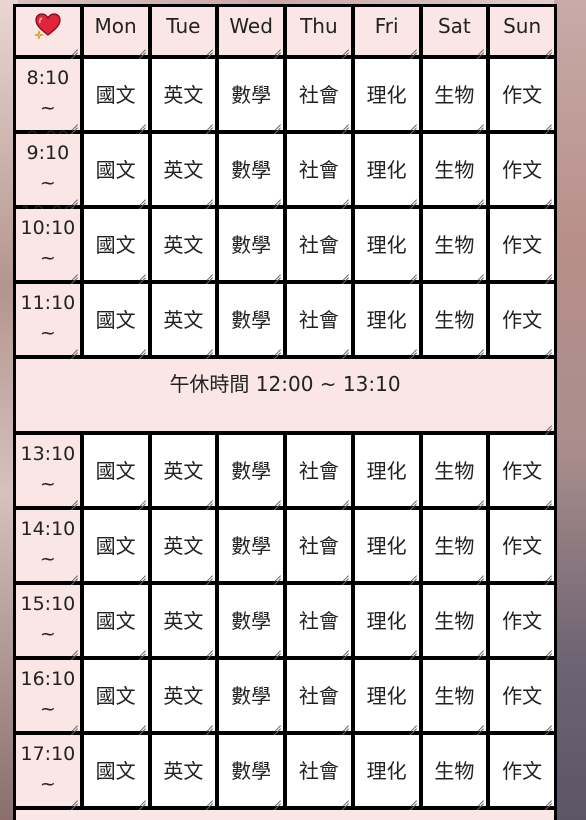 This screenshot has width=586, height=820. Describe the element at coordinates (48, 31) in the screenshot. I see `corner-cell` at that location.